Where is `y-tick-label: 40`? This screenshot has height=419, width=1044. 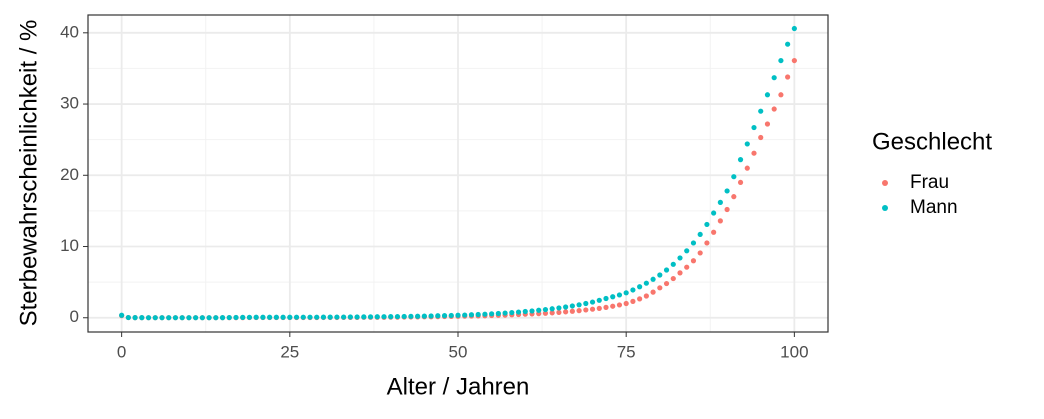 y-tick-label: 40 is located at coordinates (69, 31).